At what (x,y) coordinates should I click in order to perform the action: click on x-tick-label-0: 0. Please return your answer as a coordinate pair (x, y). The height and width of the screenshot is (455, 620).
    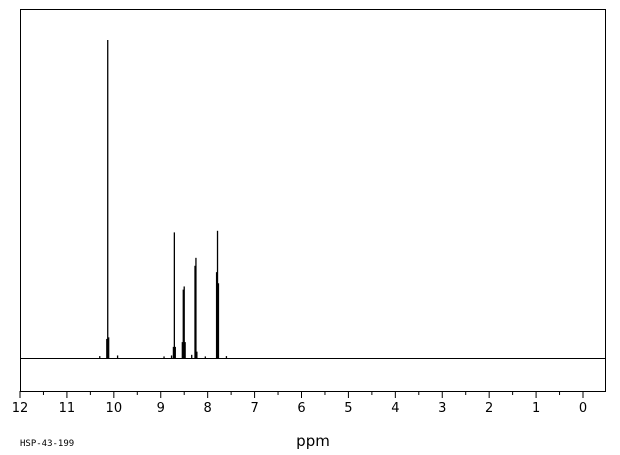
    Looking at the image, I should click on (583, 408).